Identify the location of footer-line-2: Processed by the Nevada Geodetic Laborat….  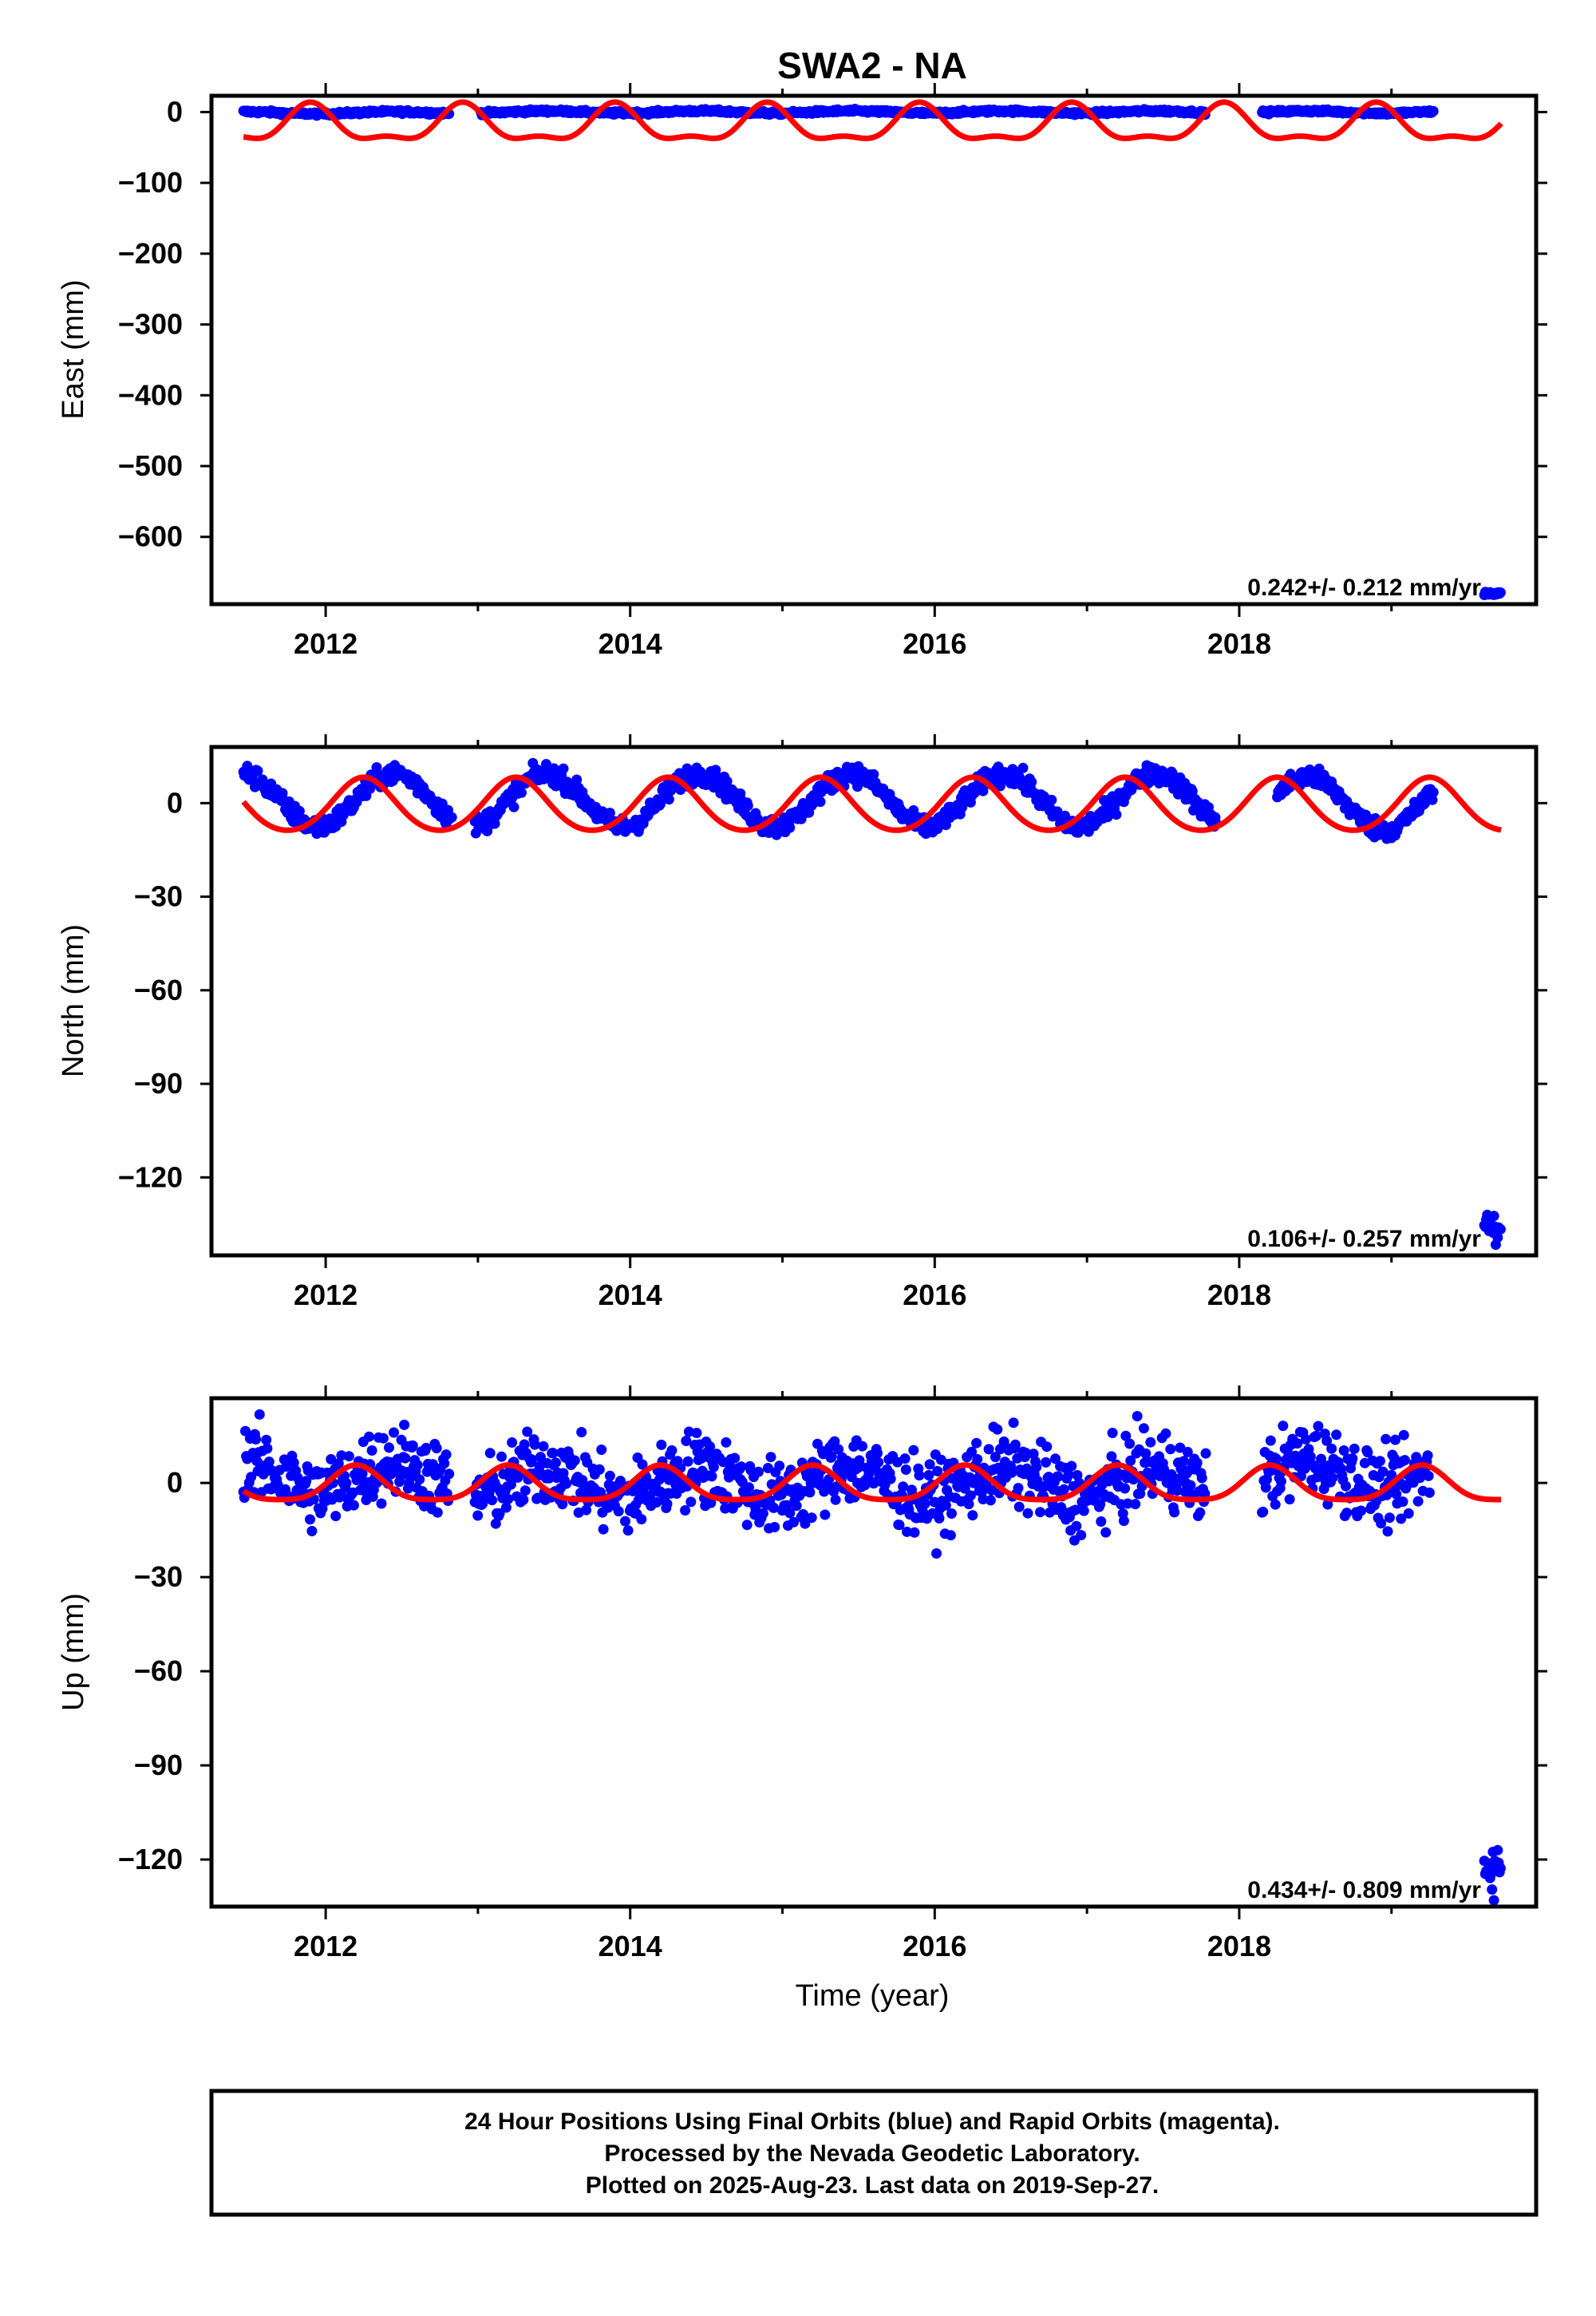
(872, 2153).